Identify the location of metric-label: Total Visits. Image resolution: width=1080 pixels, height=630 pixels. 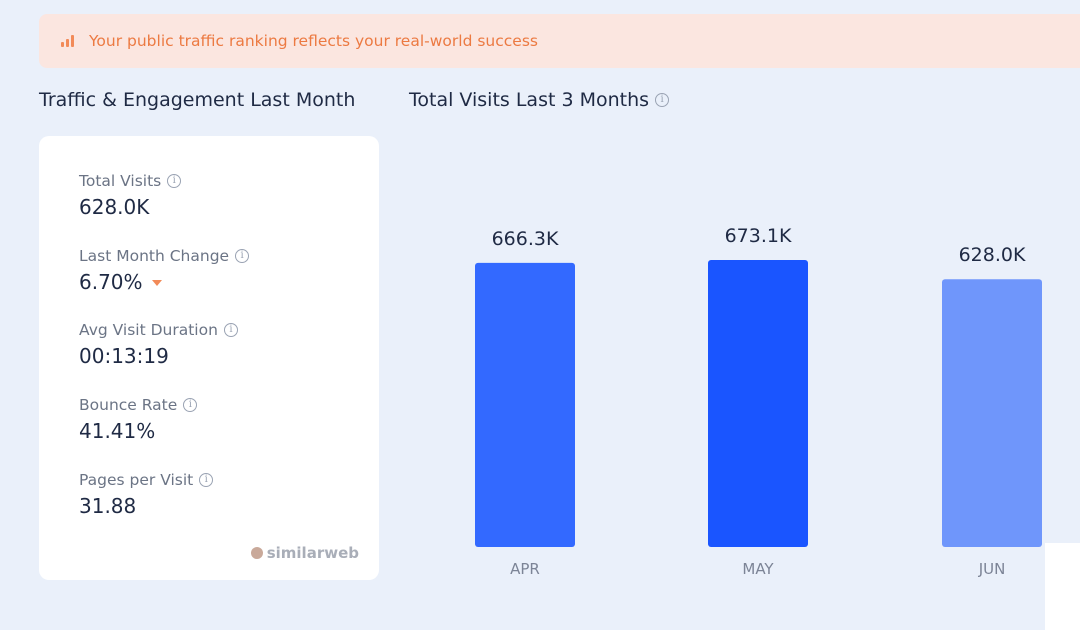
(120, 181).